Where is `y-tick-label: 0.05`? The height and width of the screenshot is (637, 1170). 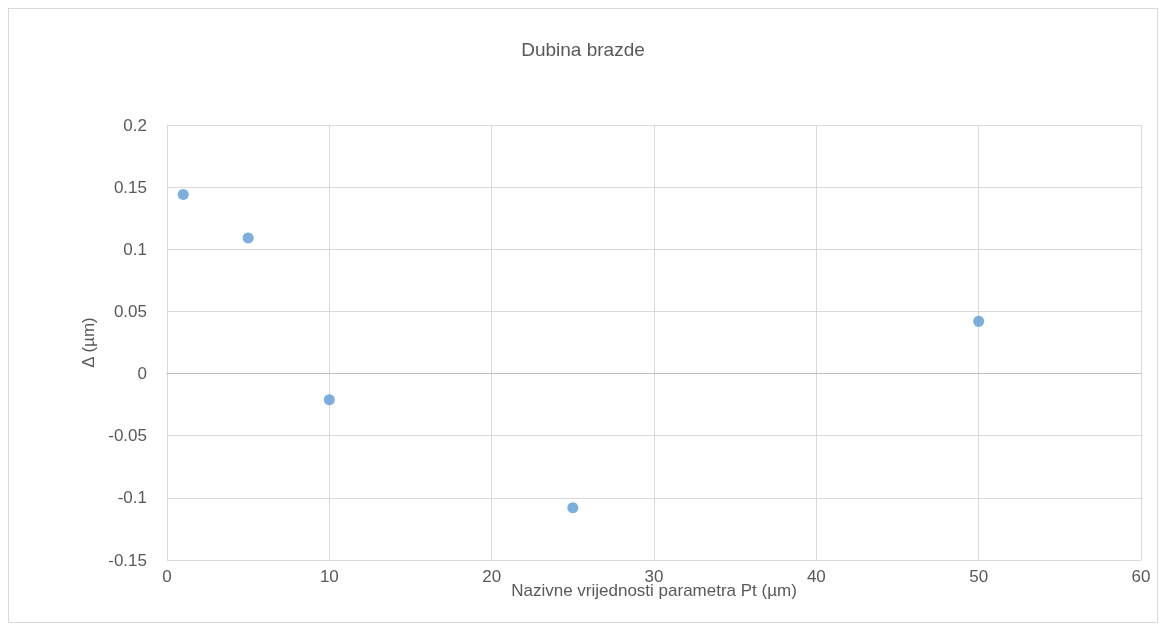 y-tick-label: 0.05 is located at coordinates (130, 311).